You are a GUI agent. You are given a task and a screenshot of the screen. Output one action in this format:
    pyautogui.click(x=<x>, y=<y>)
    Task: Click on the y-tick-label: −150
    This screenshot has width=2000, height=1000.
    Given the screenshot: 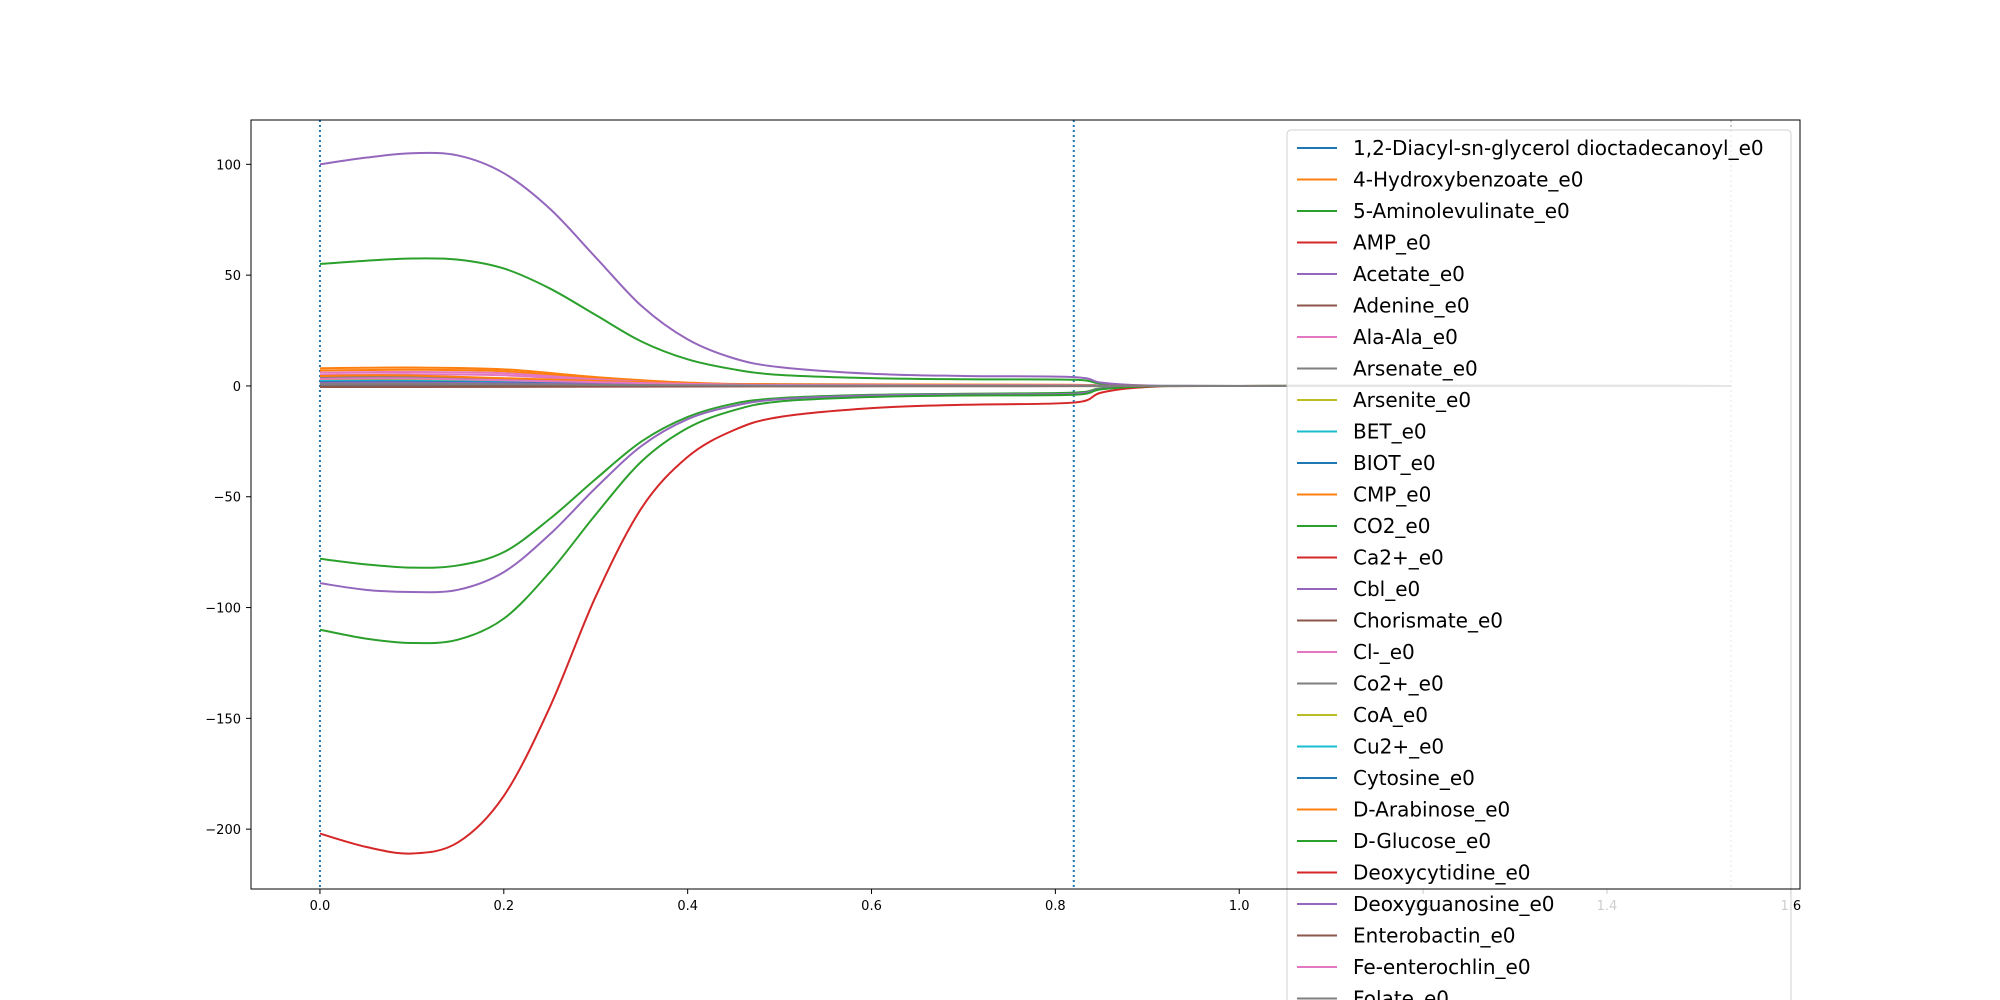 What is the action you would take?
    pyautogui.click(x=223, y=719)
    